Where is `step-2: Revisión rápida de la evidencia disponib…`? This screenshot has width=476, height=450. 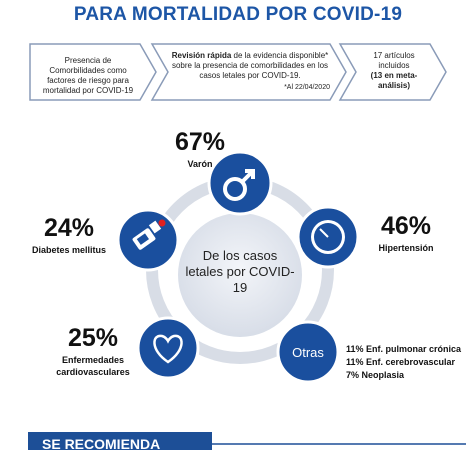 step-2: Revisión rápida de la evidencia disponib… is located at coordinates (250, 72).